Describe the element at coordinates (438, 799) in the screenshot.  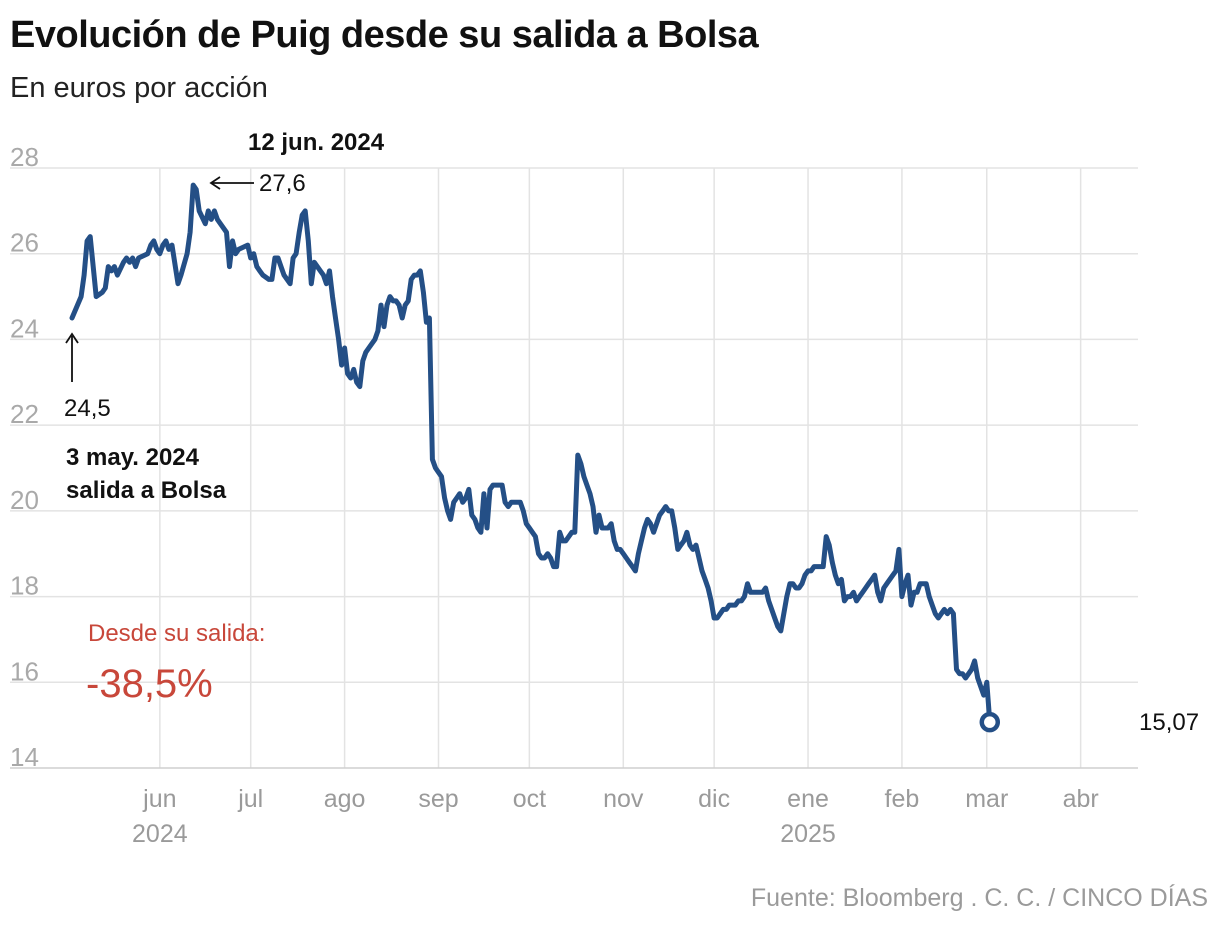
I see `x-tick-label: sep` at that location.